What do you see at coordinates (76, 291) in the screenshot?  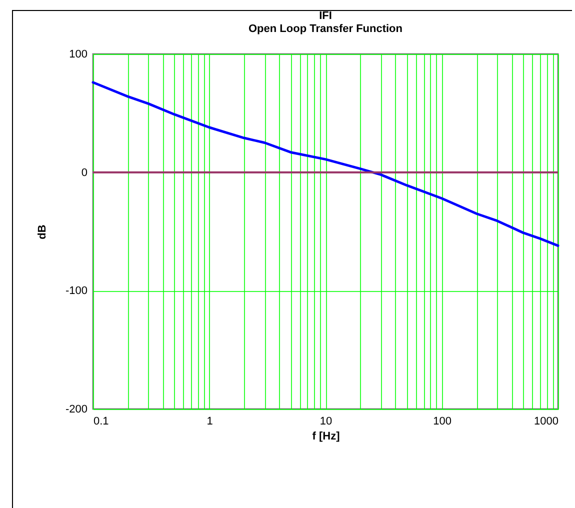 I see `y-tick-label: -100` at bounding box center [76, 291].